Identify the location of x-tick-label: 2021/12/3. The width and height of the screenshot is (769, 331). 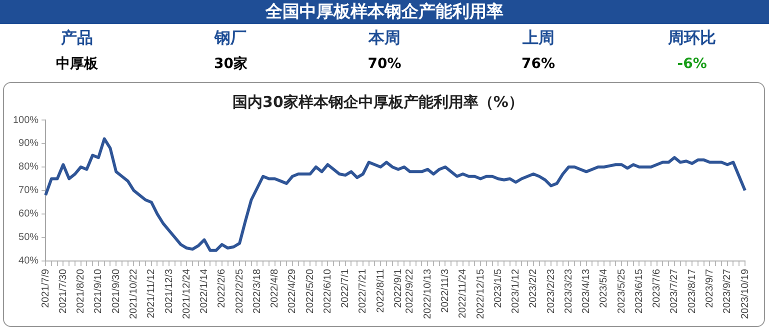
(169, 291).